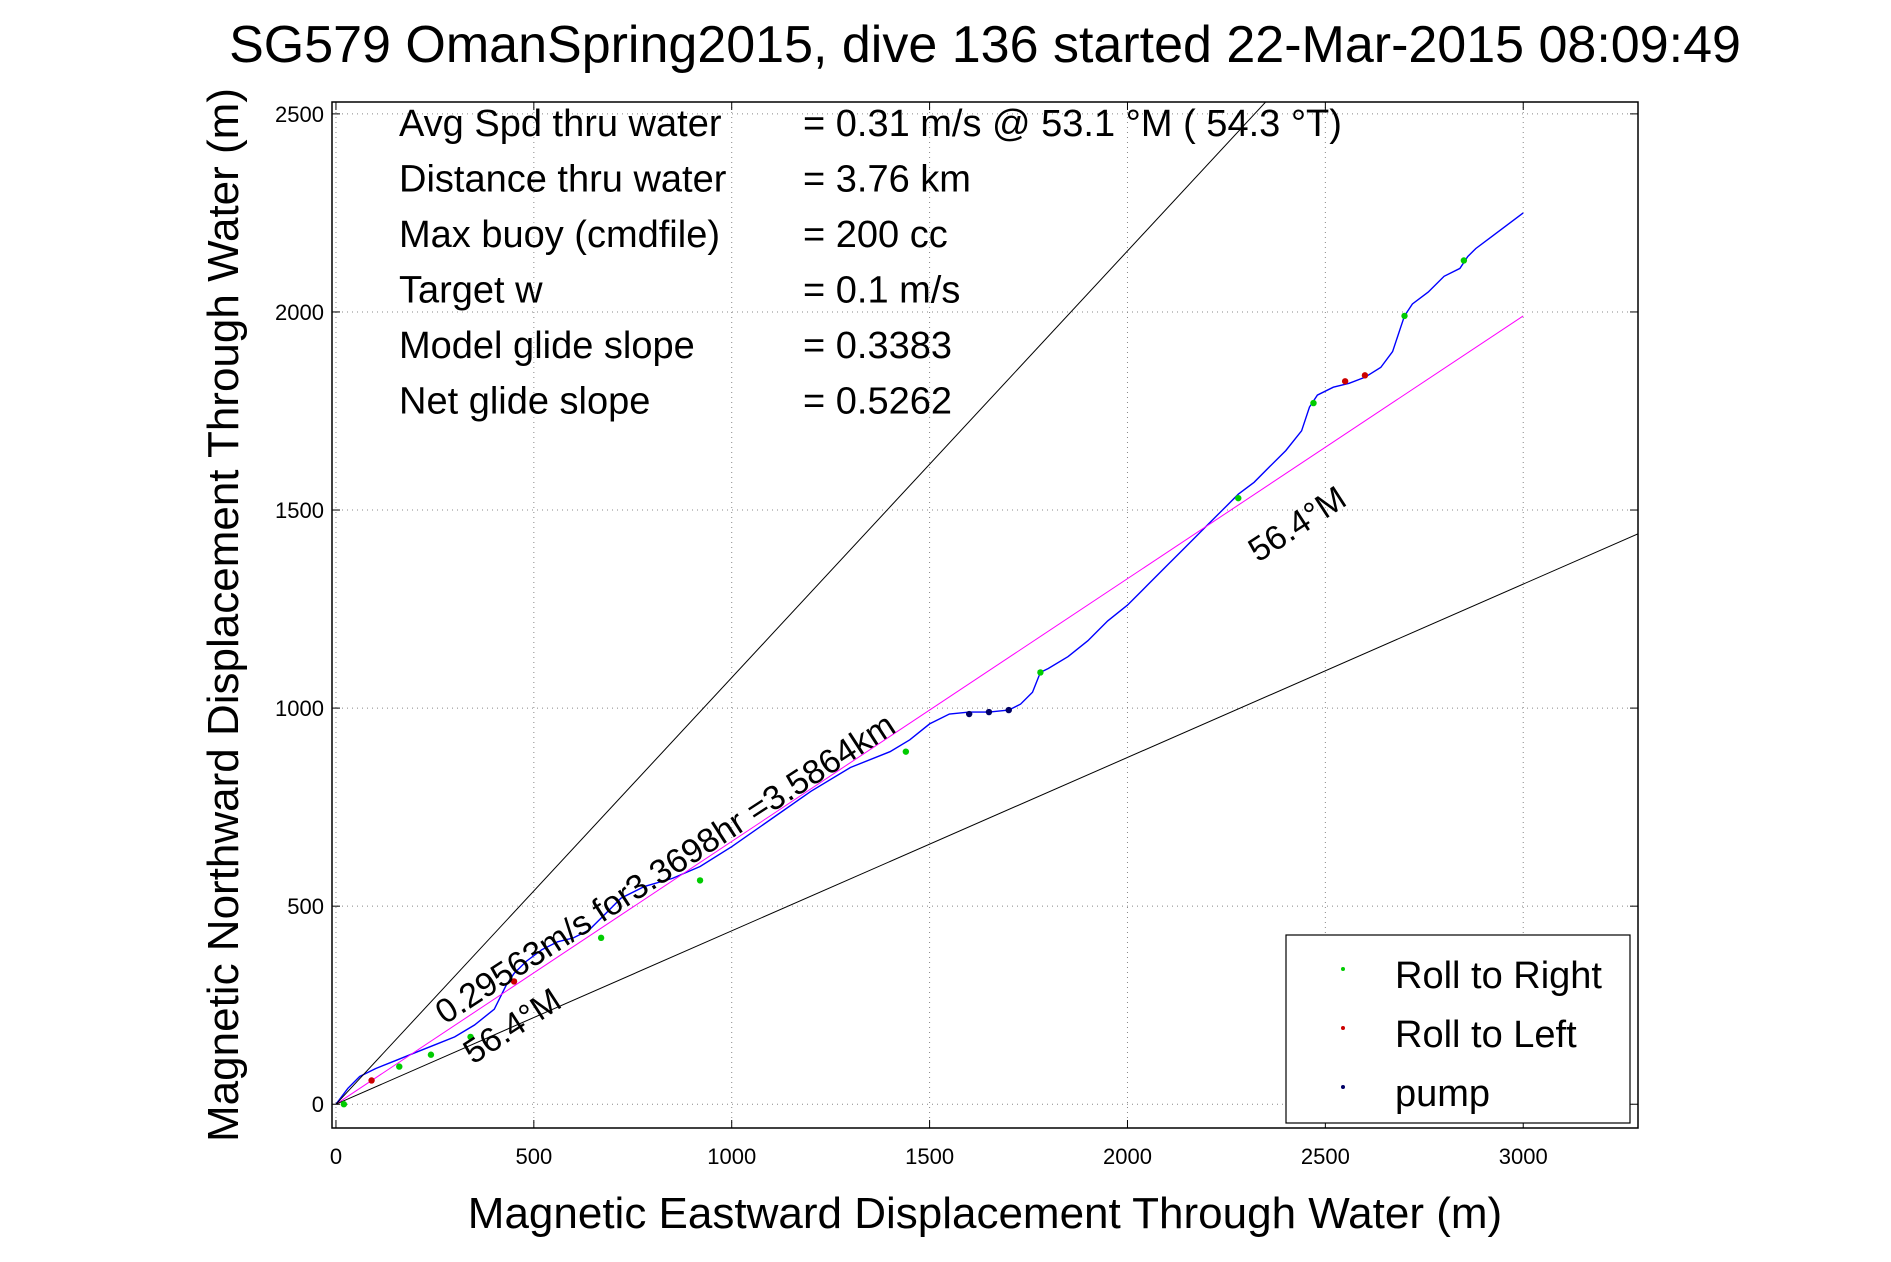  What do you see at coordinates (533, 1156) in the screenshot?
I see `x-tick-label: 500` at bounding box center [533, 1156].